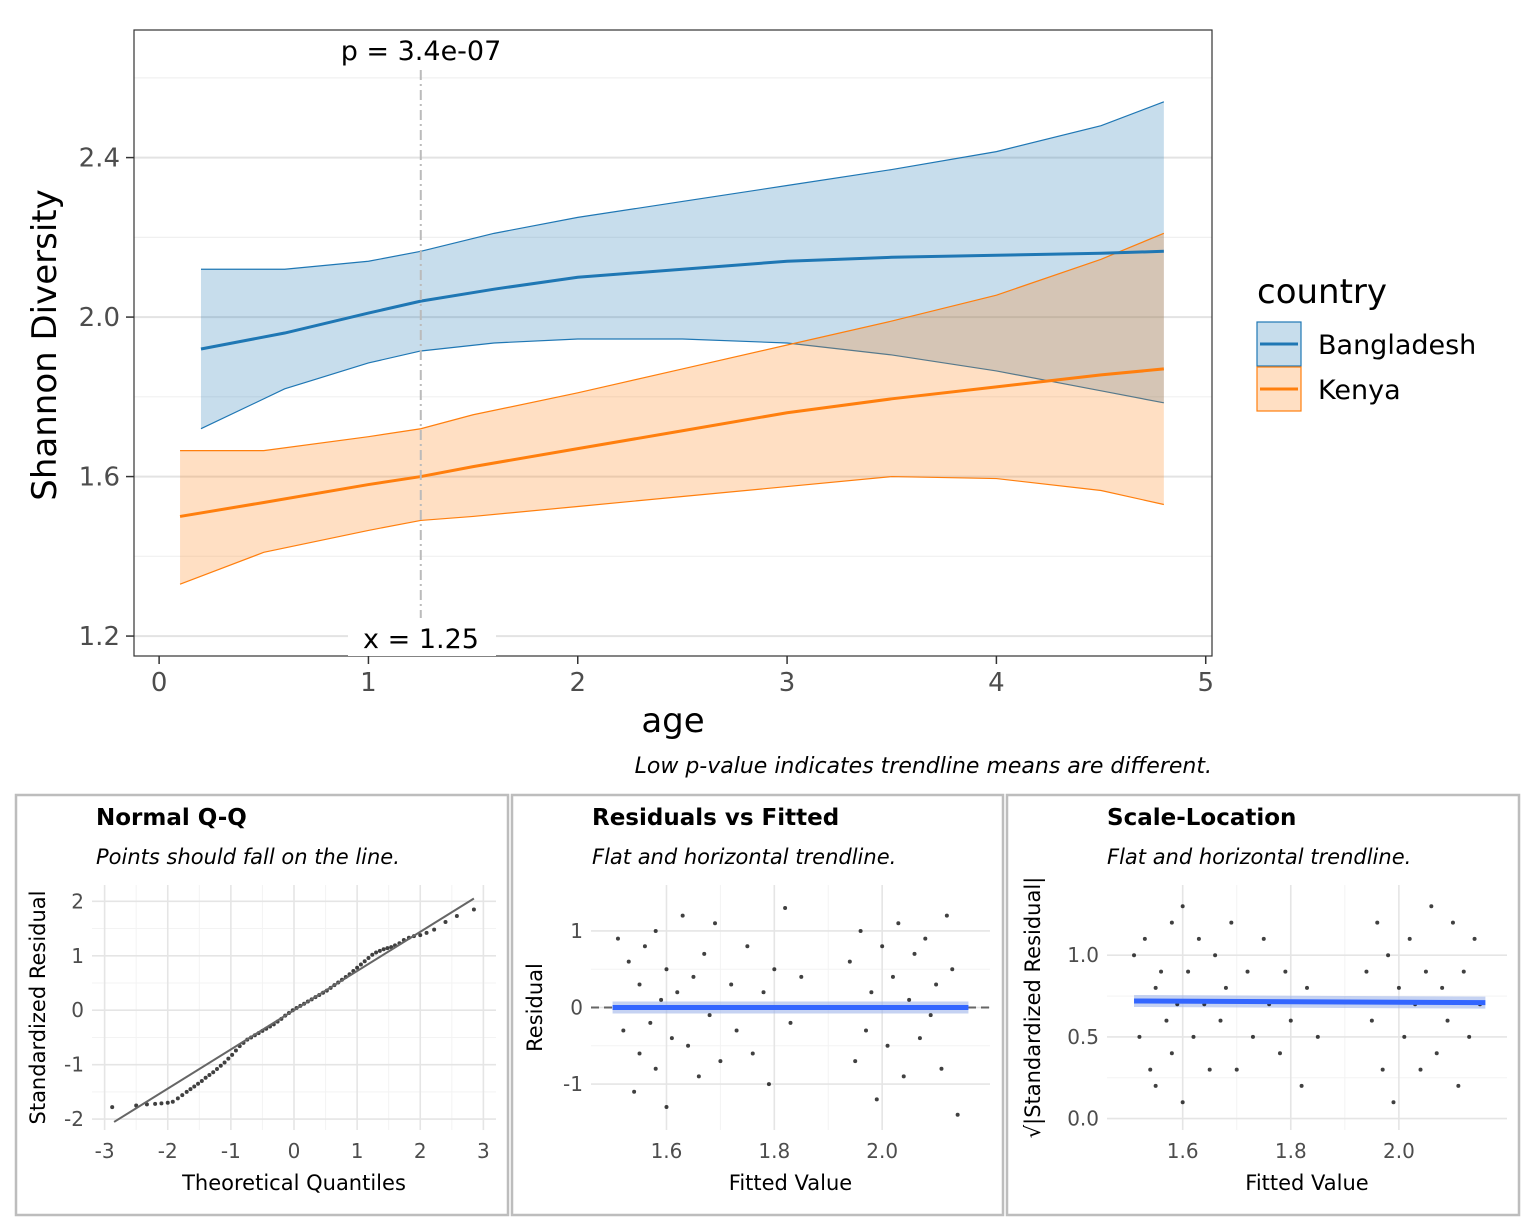 This screenshot has height=1228, width=1536. Describe the element at coordinates (1083, 955) in the screenshot. I see `y-tick-label: 1.0` at that location.